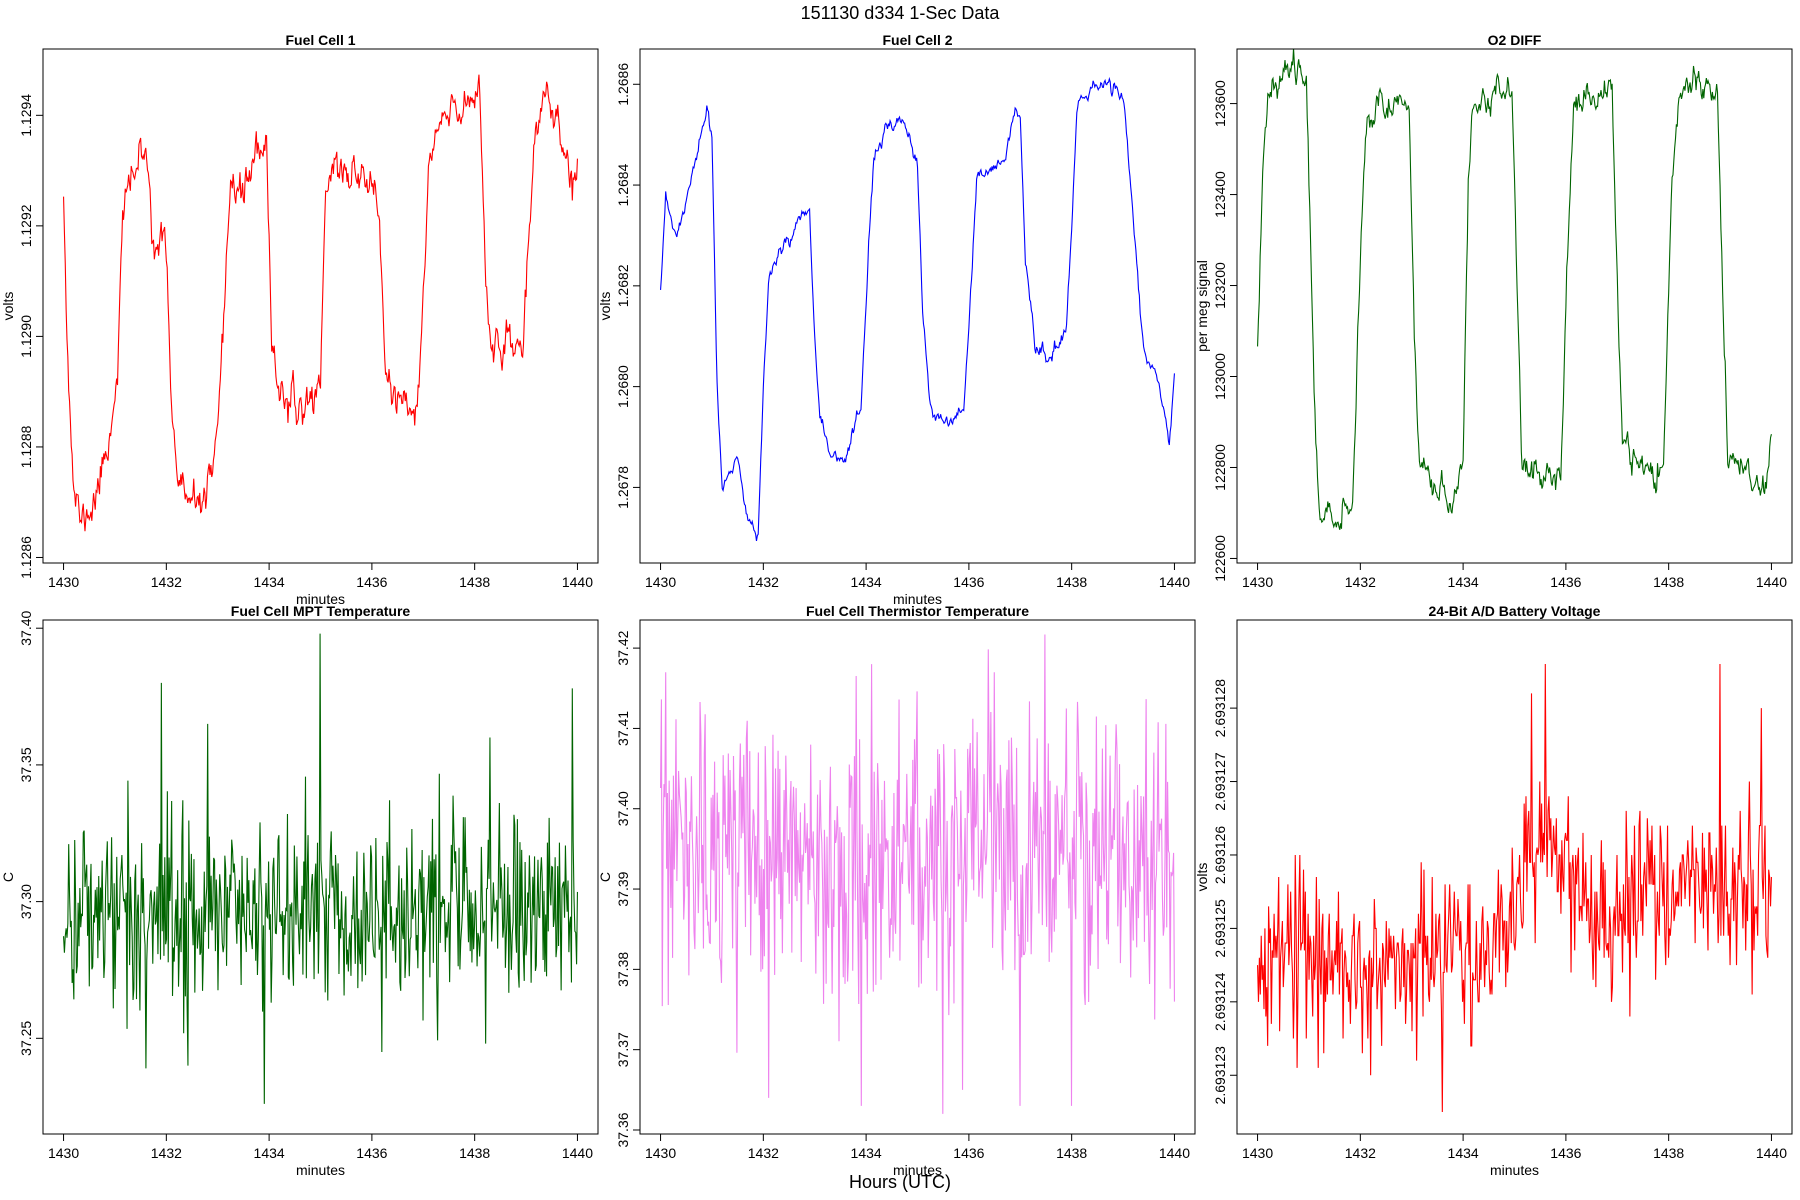 Image resolution: width=1800 pixels, height=1200 pixels. Describe the element at coordinates (917, 40) in the screenshot. I see `panel-title: Fuel Cell 2` at that location.